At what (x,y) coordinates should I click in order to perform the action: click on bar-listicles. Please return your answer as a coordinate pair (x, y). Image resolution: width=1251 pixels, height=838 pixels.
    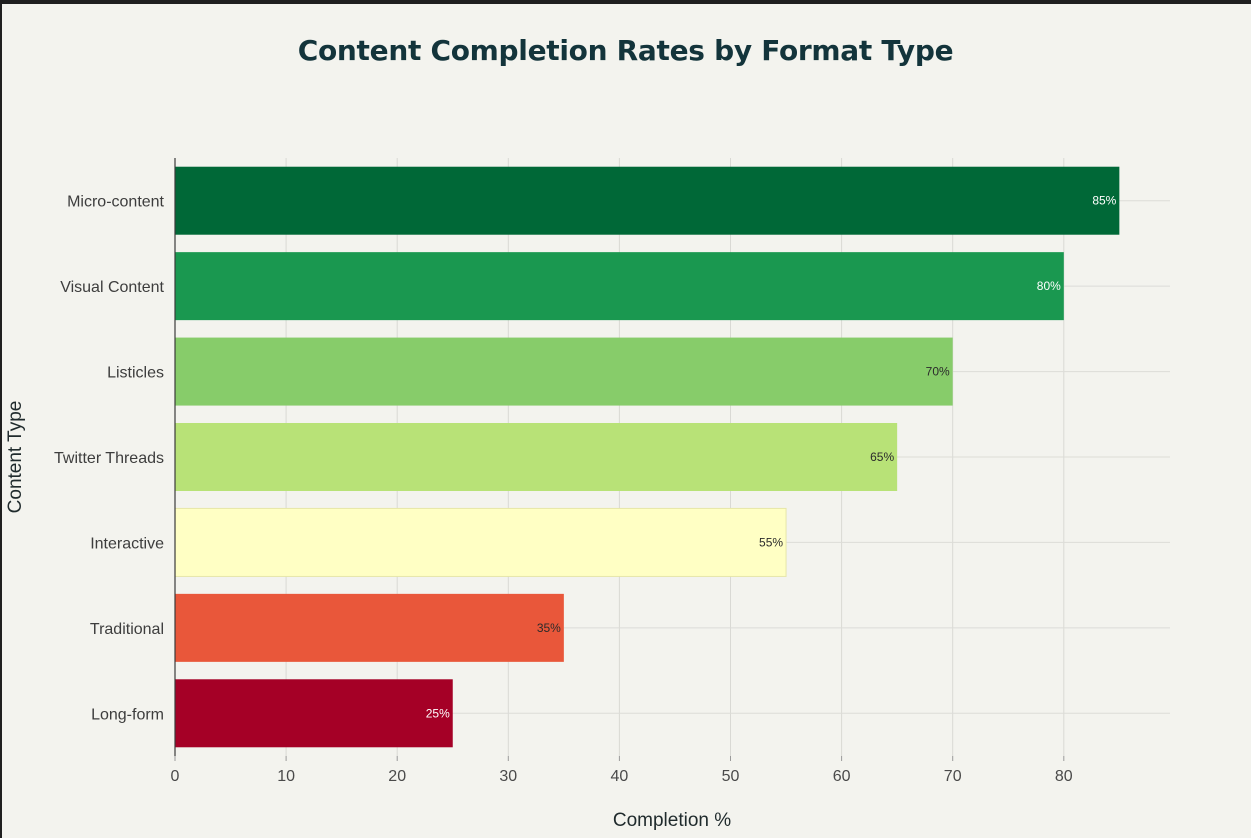
    Looking at the image, I should click on (564, 371).